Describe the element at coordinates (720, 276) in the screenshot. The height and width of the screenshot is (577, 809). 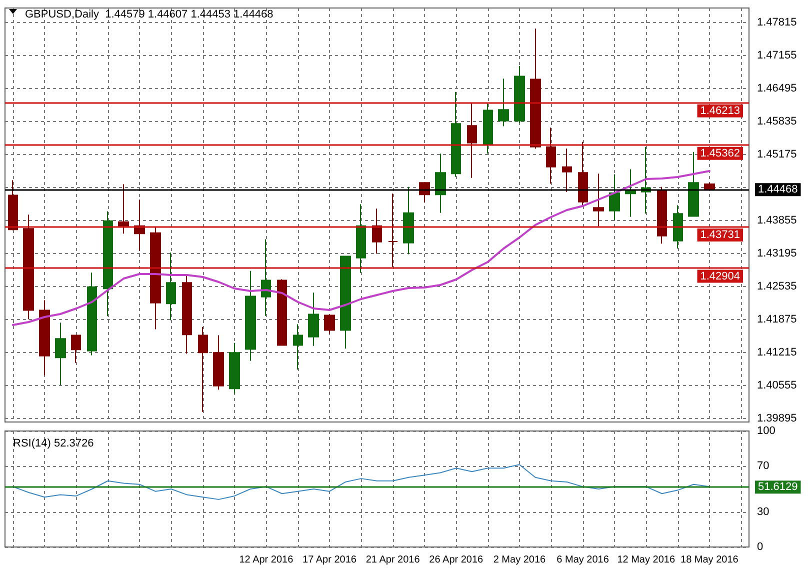
I see `ref-line-label: 1.42904` at that location.